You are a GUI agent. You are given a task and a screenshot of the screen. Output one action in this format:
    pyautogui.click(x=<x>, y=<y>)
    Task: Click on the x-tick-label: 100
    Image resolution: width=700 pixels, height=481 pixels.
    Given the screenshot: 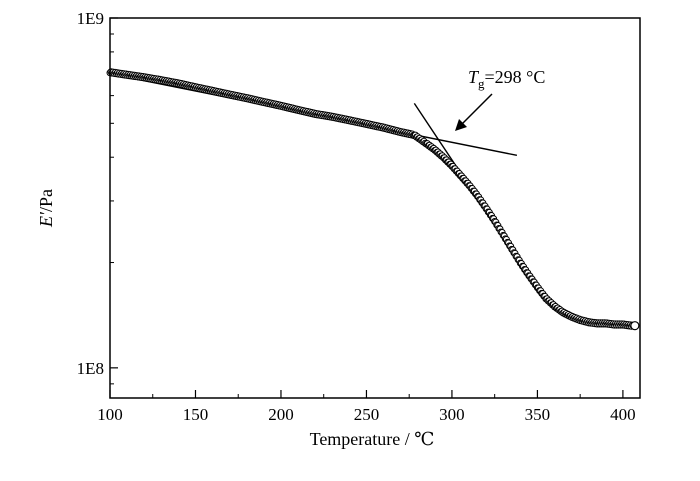 What is the action you would take?
    pyautogui.click(x=110, y=414)
    